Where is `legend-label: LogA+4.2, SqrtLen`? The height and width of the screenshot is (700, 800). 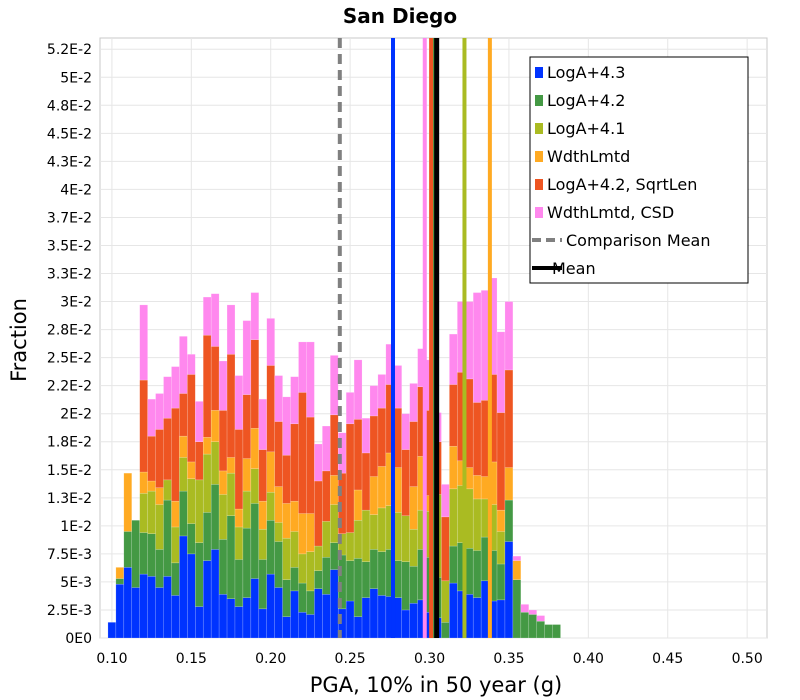 legend-label: LogA+4.2, SqrtLen is located at coordinates (622, 184).